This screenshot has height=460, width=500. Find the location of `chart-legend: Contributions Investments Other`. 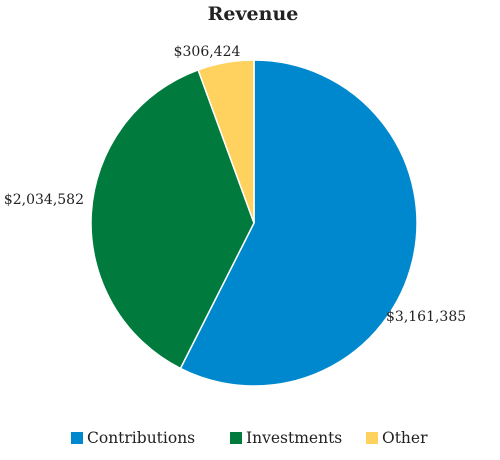

chart-legend: Contributions Investments Other is located at coordinates (249, 438).